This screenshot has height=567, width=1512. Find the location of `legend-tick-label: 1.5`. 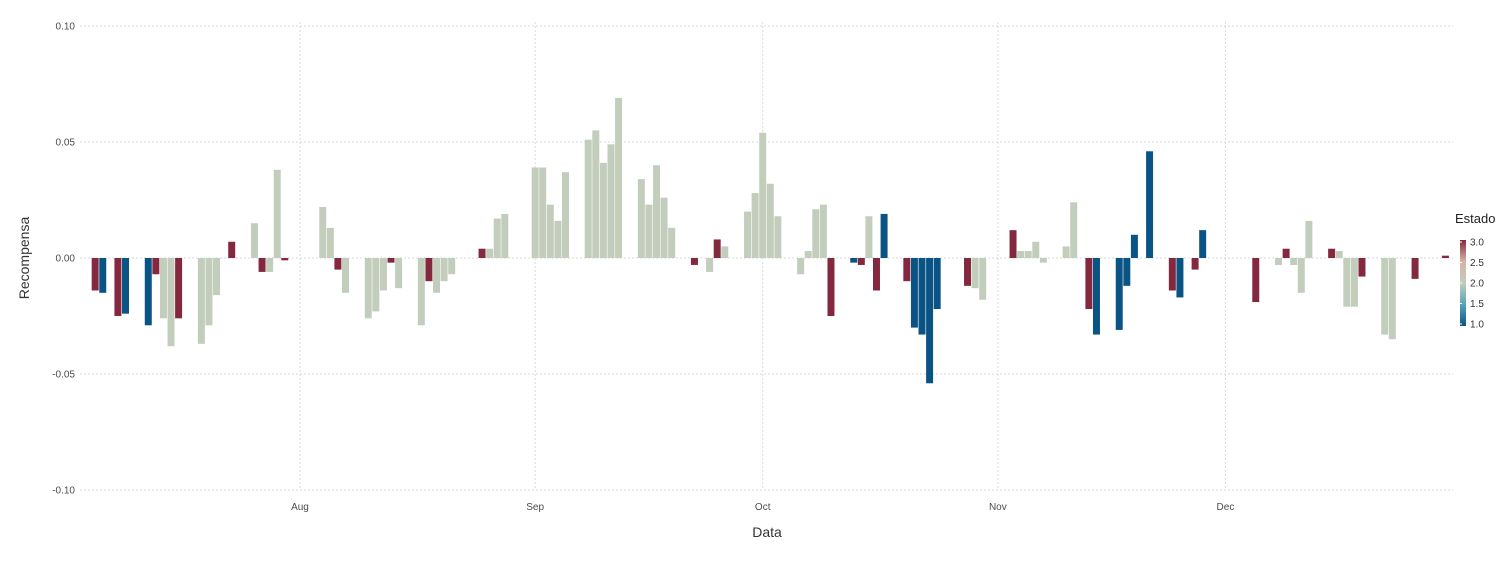

legend-tick-label: 1.5 is located at coordinates (1477, 304).